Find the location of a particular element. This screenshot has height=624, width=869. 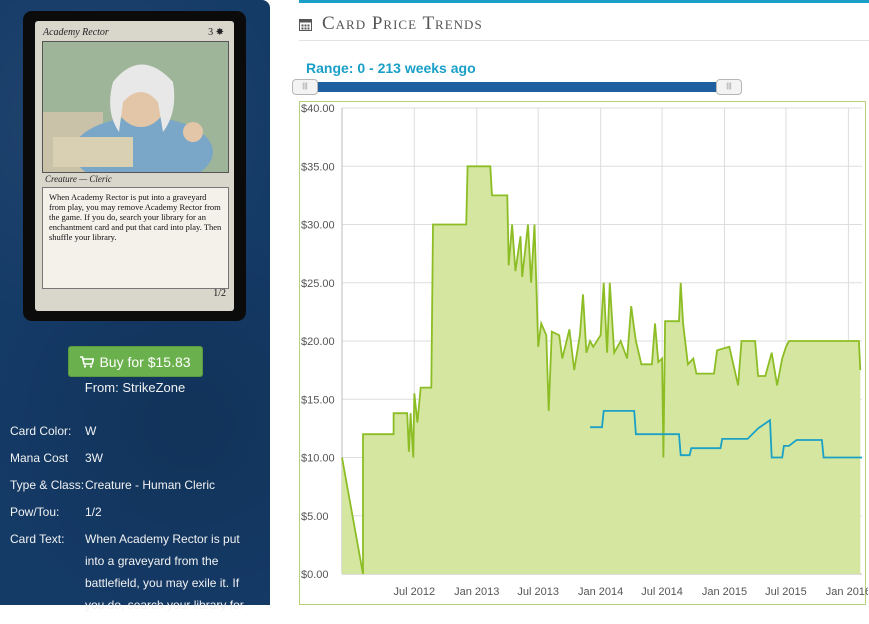

info-value: 3W is located at coordinates (94, 458).